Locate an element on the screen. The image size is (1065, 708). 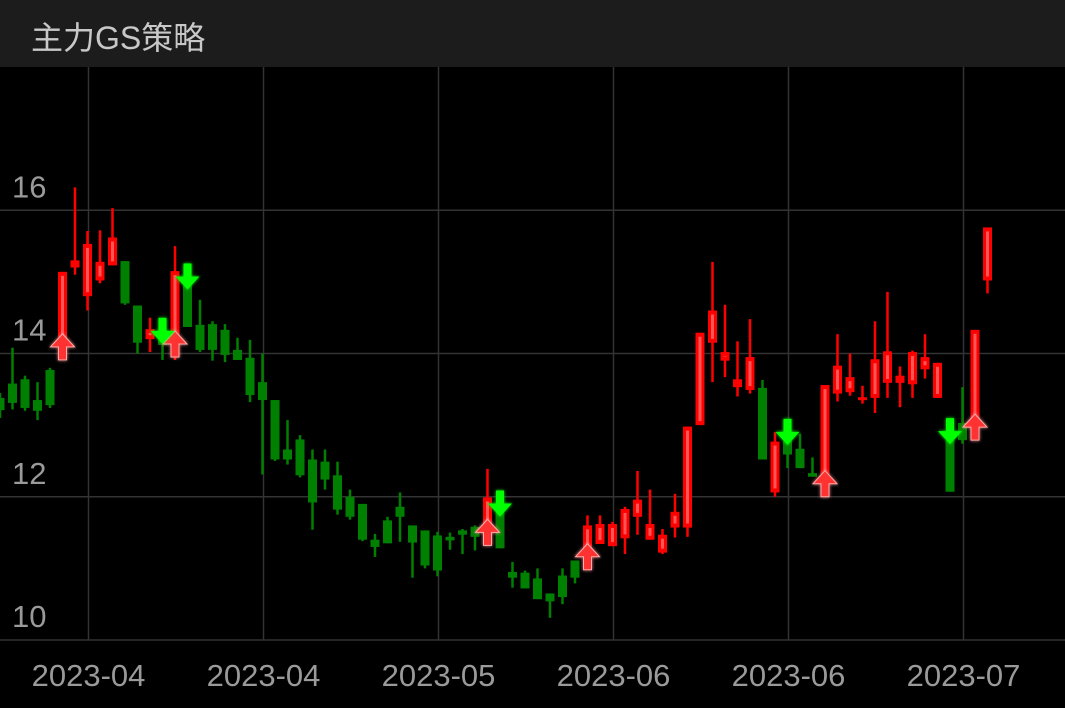
x-tick-label: 2023-07 is located at coordinates (964, 675).